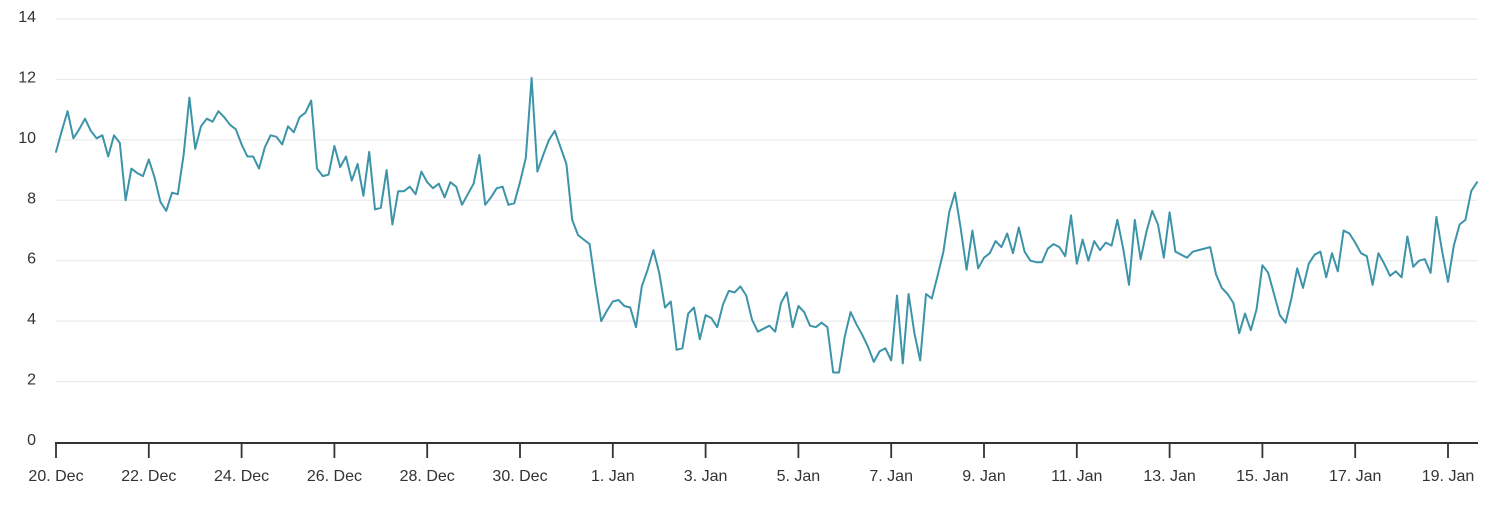 The width and height of the screenshot is (1492, 505). What do you see at coordinates (1076, 476) in the screenshot?
I see `x-axis-label: 11. Jan` at bounding box center [1076, 476].